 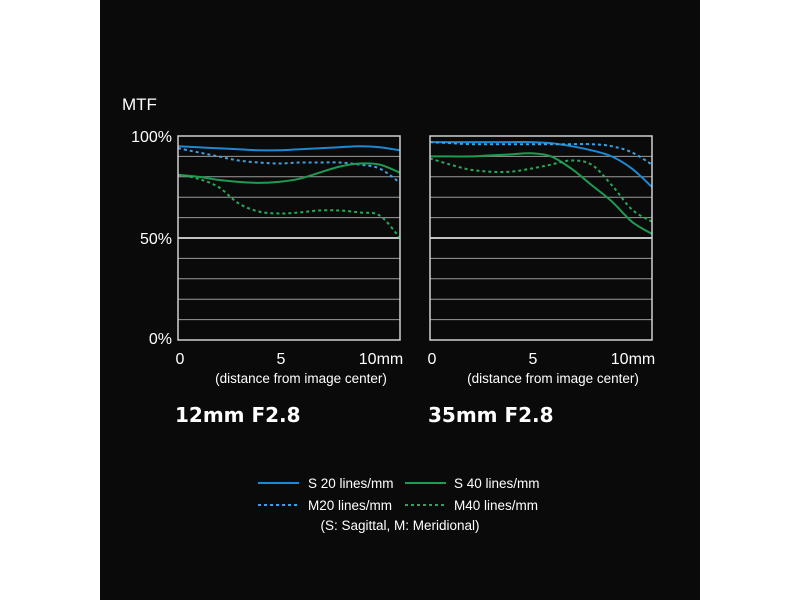 What do you see at coordinates (381, 359) in the screenshot?
I see `x-tick-10-left: 10mm` at bounding box center [381, 359].